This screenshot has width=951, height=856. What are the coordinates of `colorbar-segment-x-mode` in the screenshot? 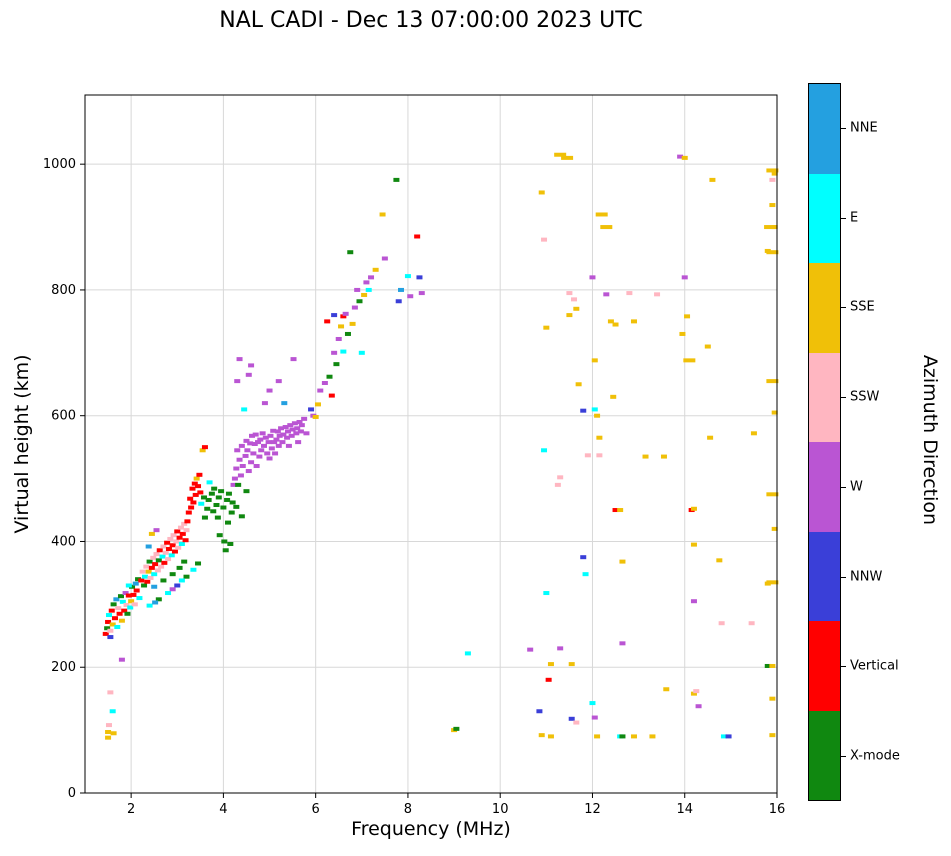 It's located at (824, 755).